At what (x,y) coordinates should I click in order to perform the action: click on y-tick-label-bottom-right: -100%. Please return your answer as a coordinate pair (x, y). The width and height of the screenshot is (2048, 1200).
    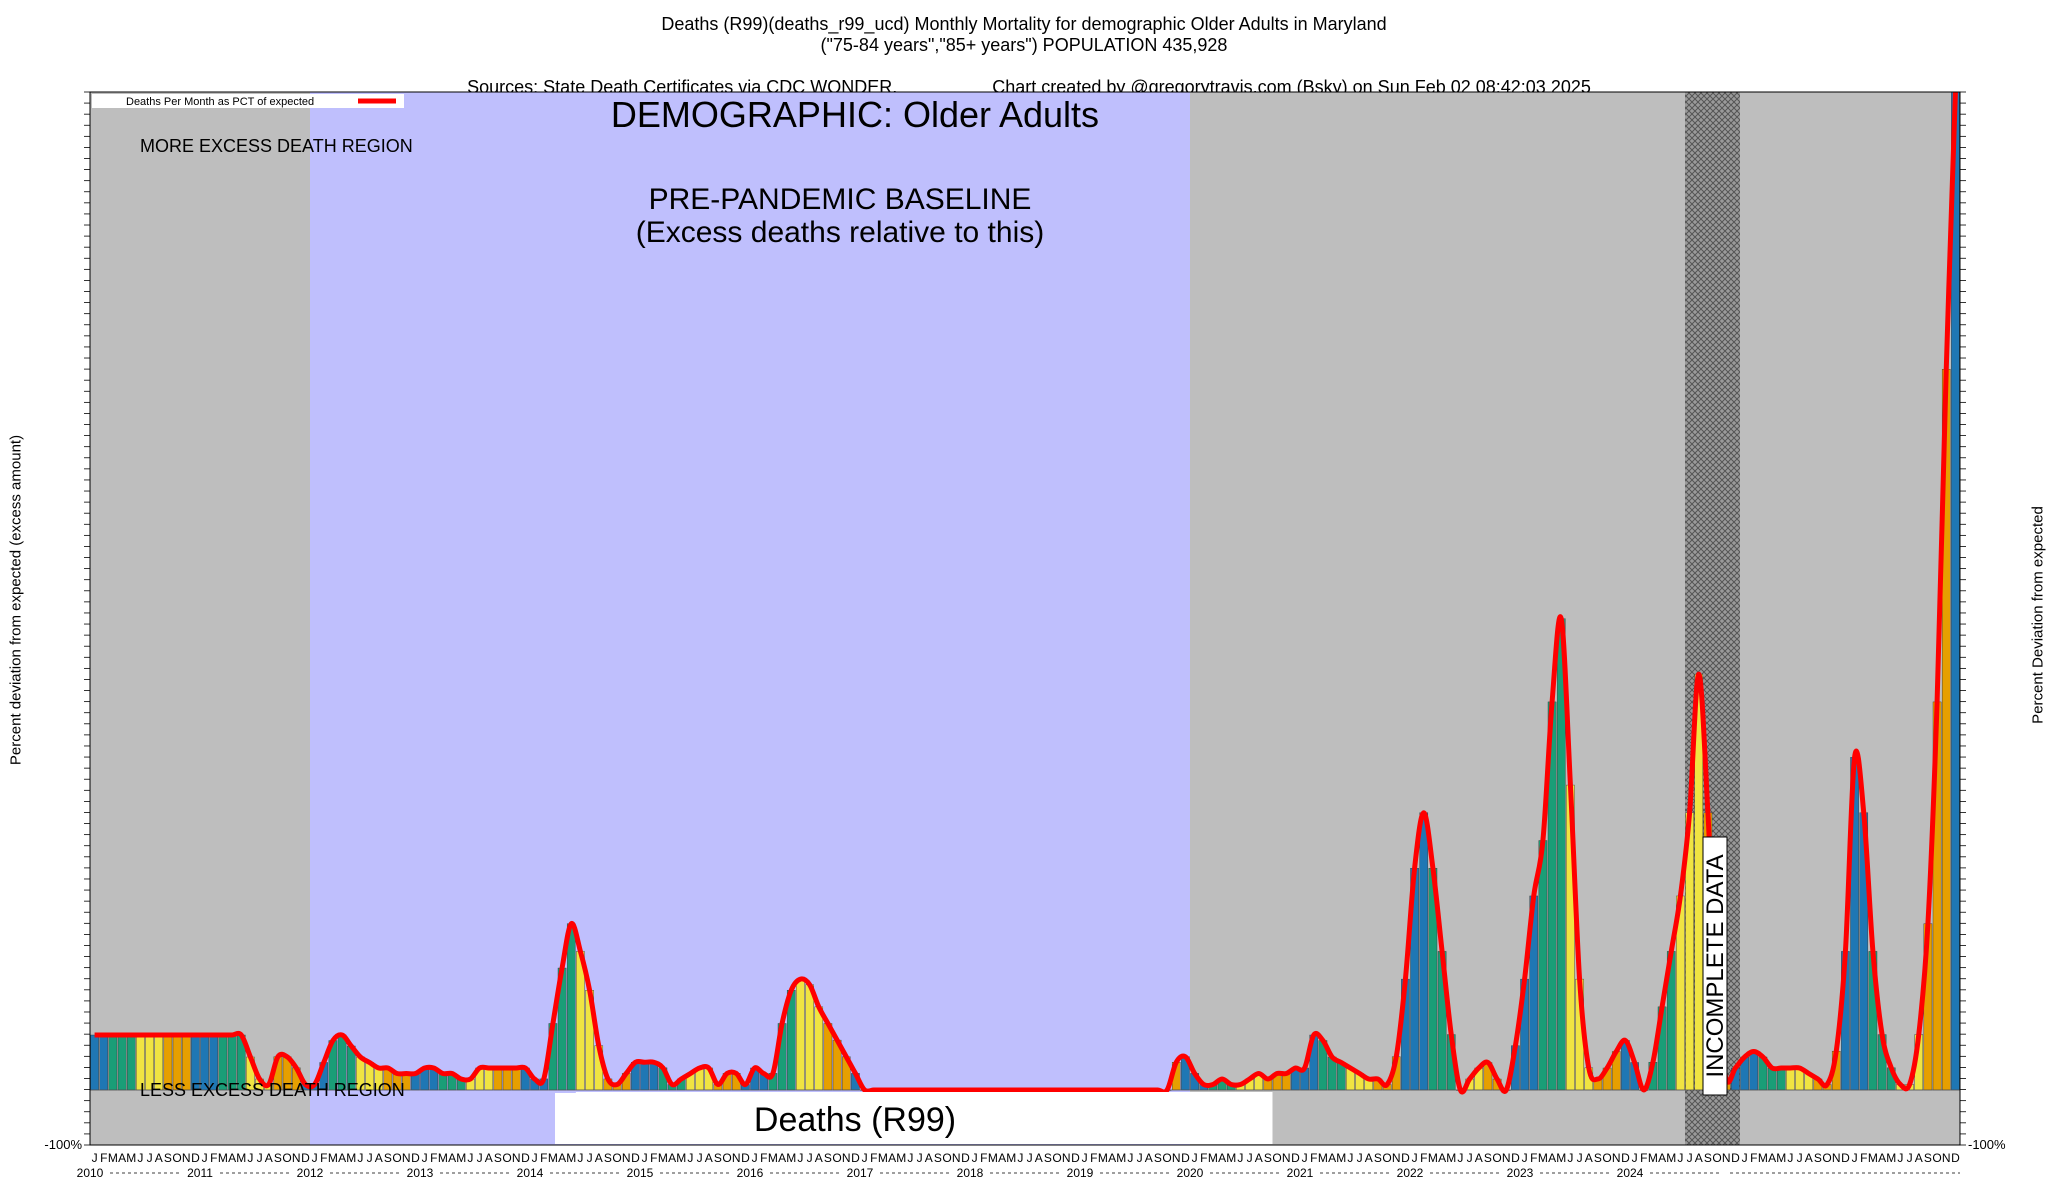
    Looking at the image, I should click on (1987, 1144).